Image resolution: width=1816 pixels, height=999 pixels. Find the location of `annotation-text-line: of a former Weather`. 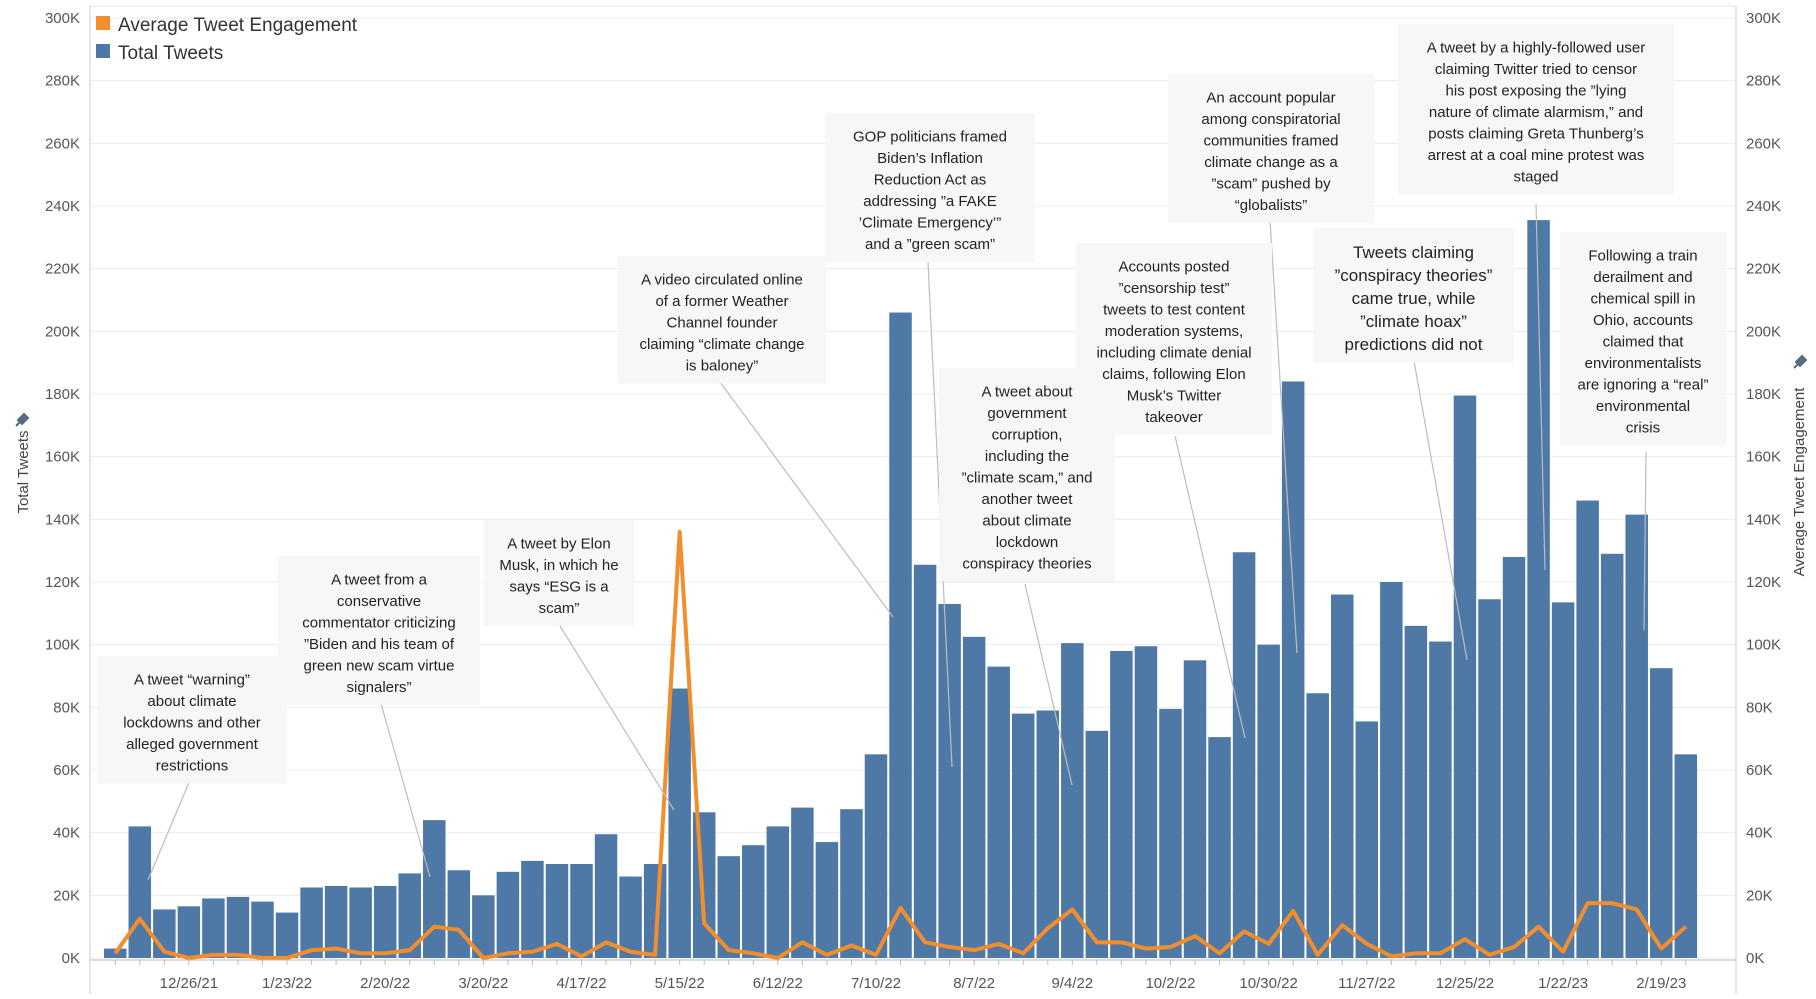

annotation-text-line: of a former Weather is located at coordinates (721, 301).